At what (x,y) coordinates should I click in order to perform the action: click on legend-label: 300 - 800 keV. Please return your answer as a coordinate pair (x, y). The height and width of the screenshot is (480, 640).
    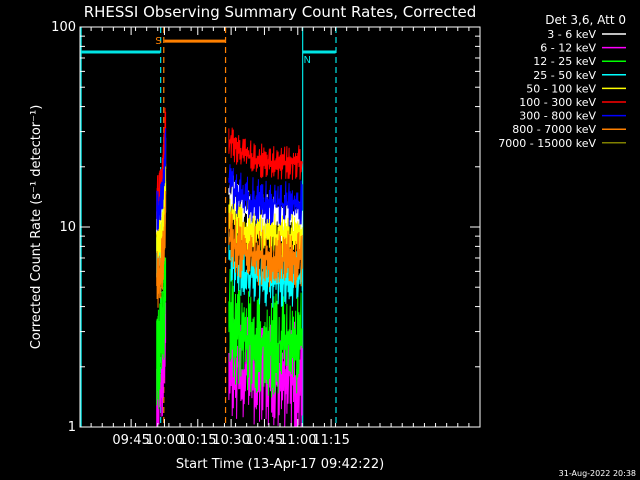
    Looking at the image, I should click on (557, 116).